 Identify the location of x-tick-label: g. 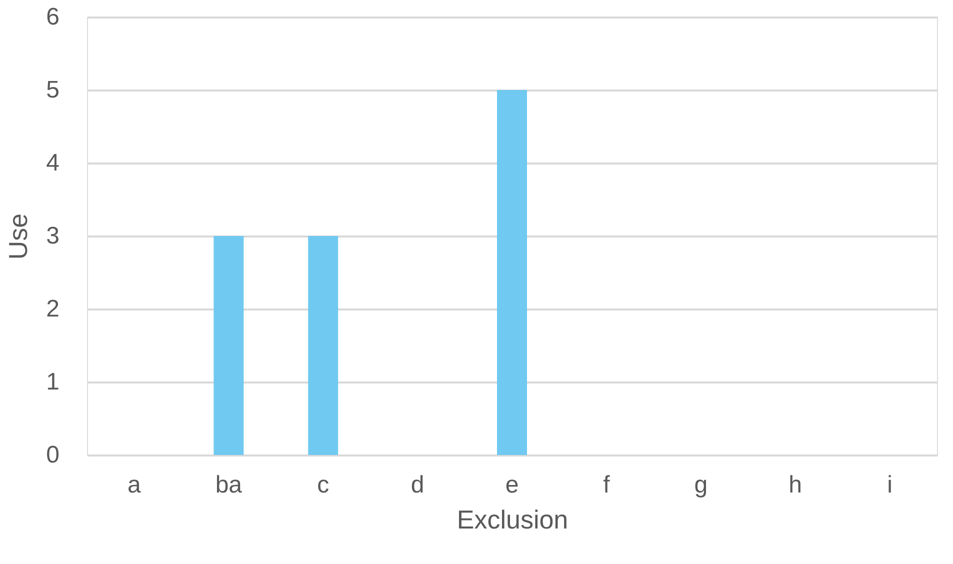
(701, 485).